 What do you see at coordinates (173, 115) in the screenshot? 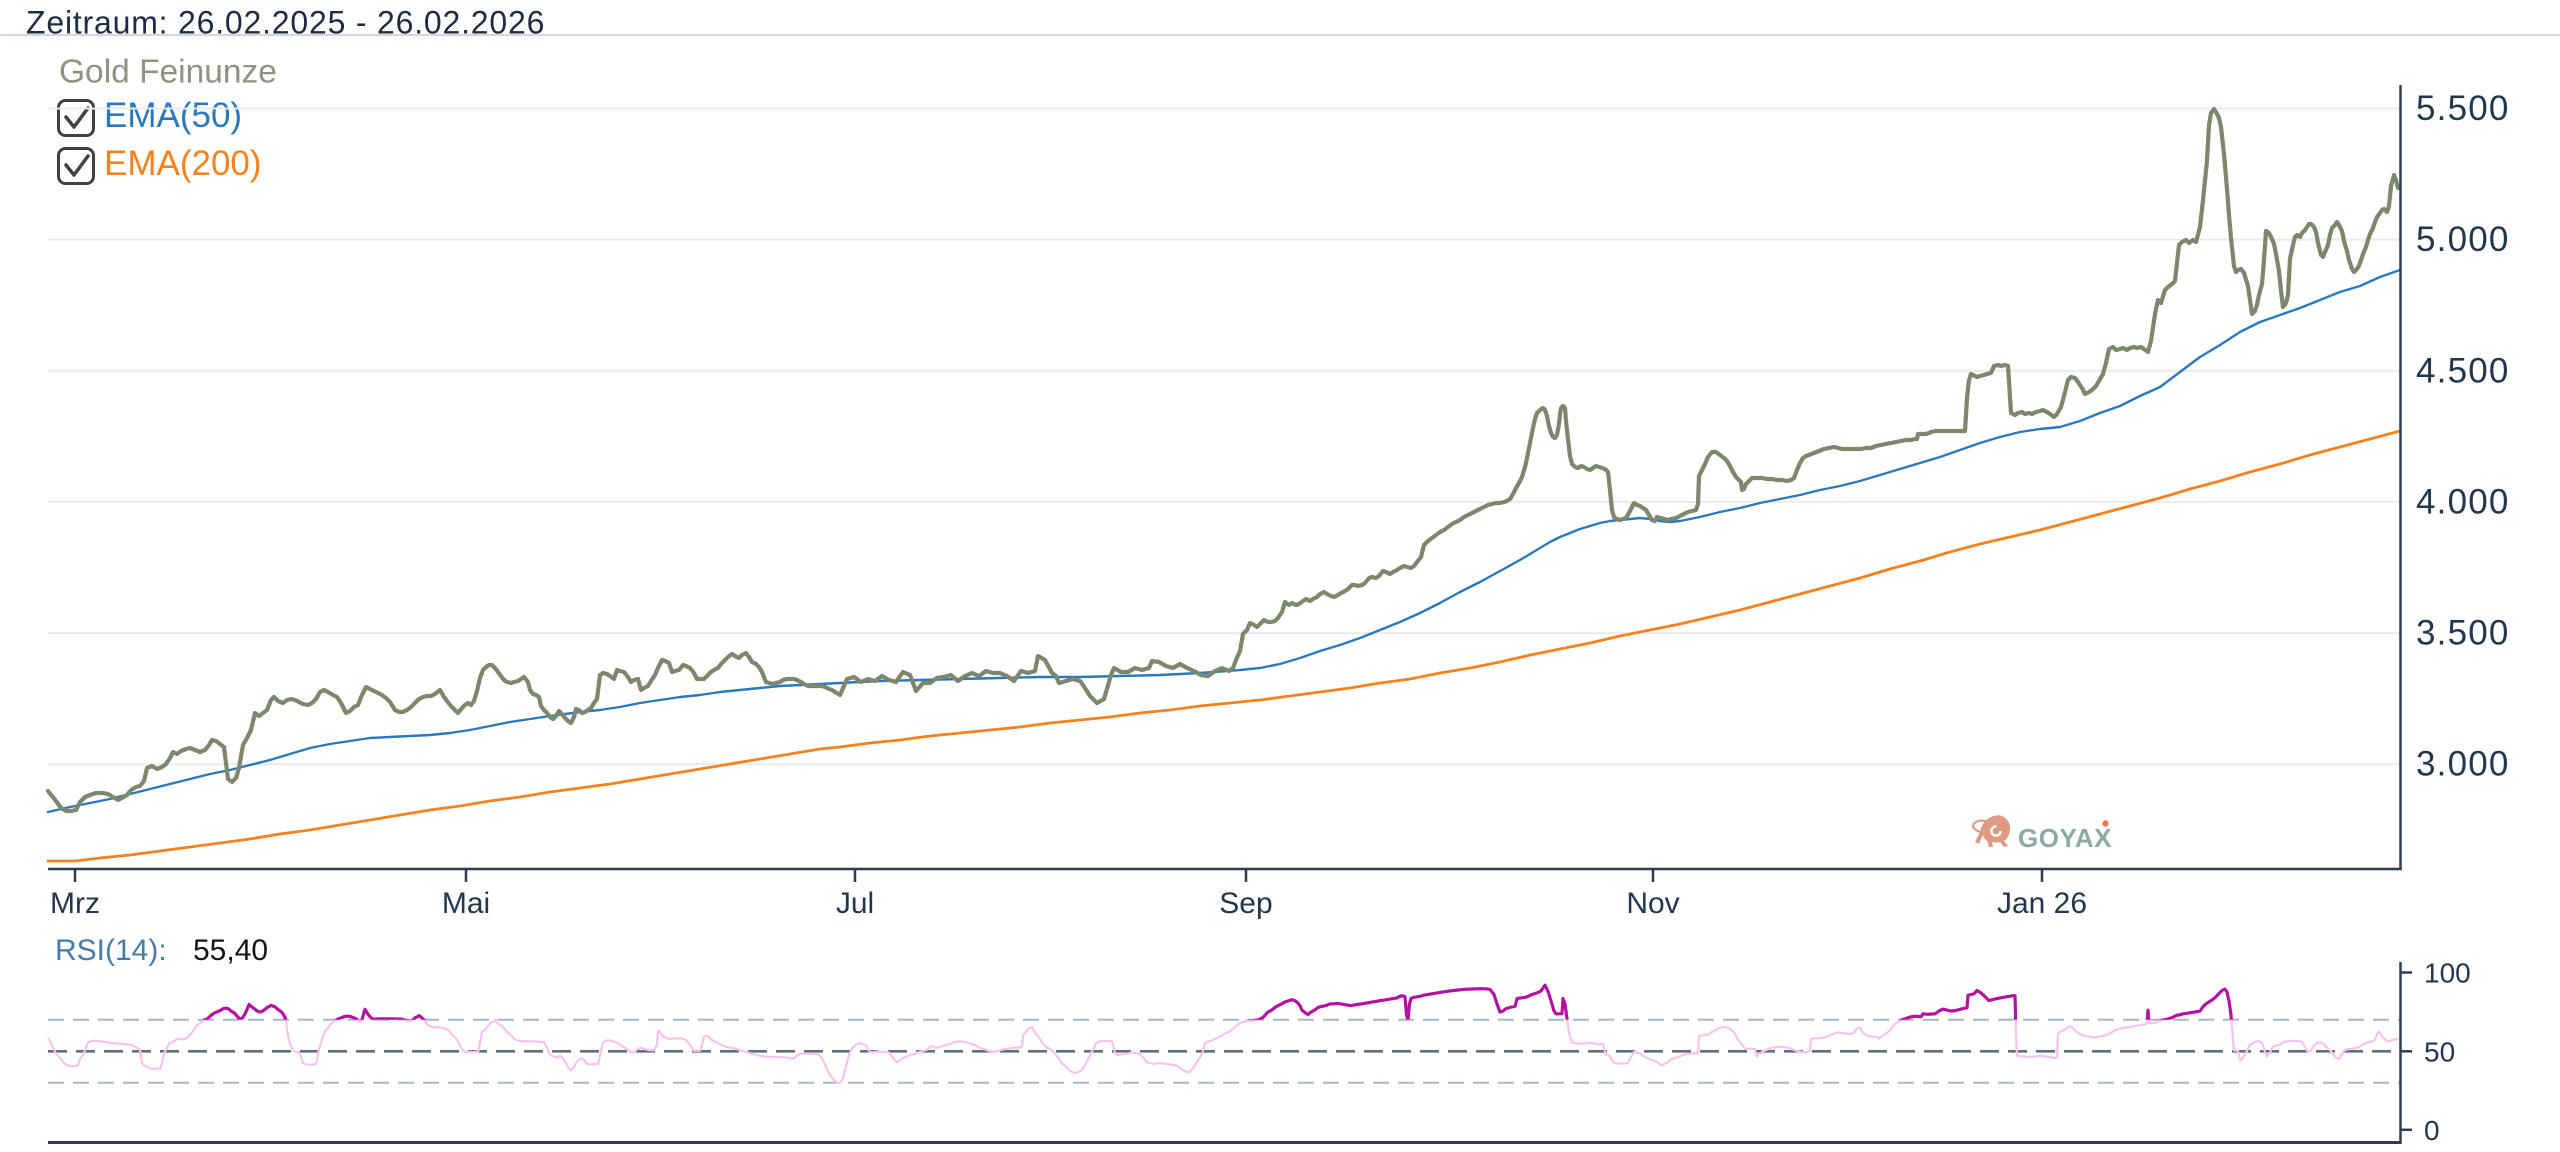
I see `svg-text: EMA(50)` at bounding box center [173, 115].